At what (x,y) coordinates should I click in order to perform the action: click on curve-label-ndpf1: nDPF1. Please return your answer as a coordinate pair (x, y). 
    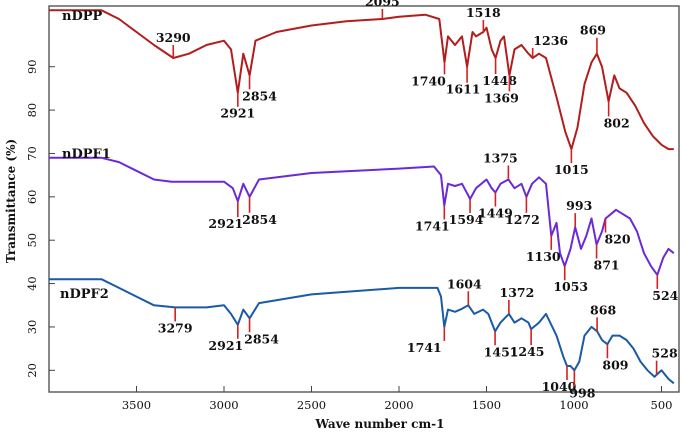
    Looking at the image, I should click on (86, 154).